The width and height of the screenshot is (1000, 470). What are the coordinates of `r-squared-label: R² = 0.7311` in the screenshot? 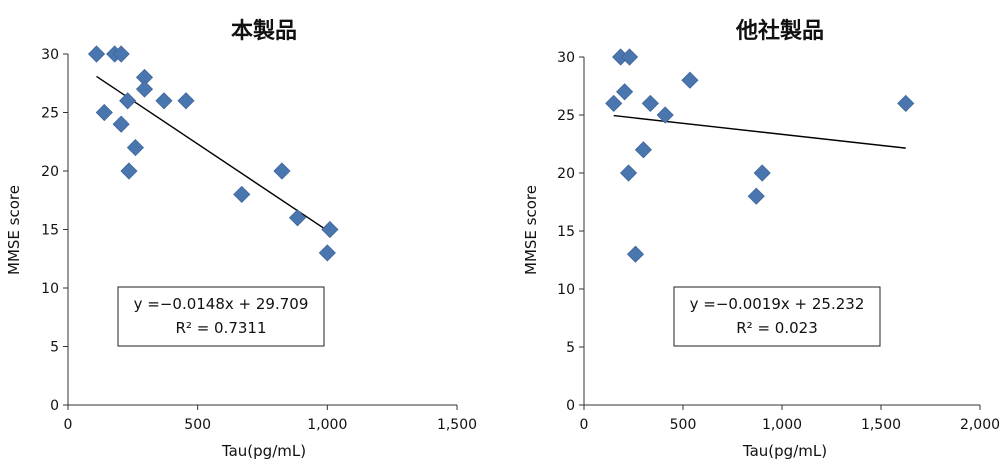 It's located at (220, 328).